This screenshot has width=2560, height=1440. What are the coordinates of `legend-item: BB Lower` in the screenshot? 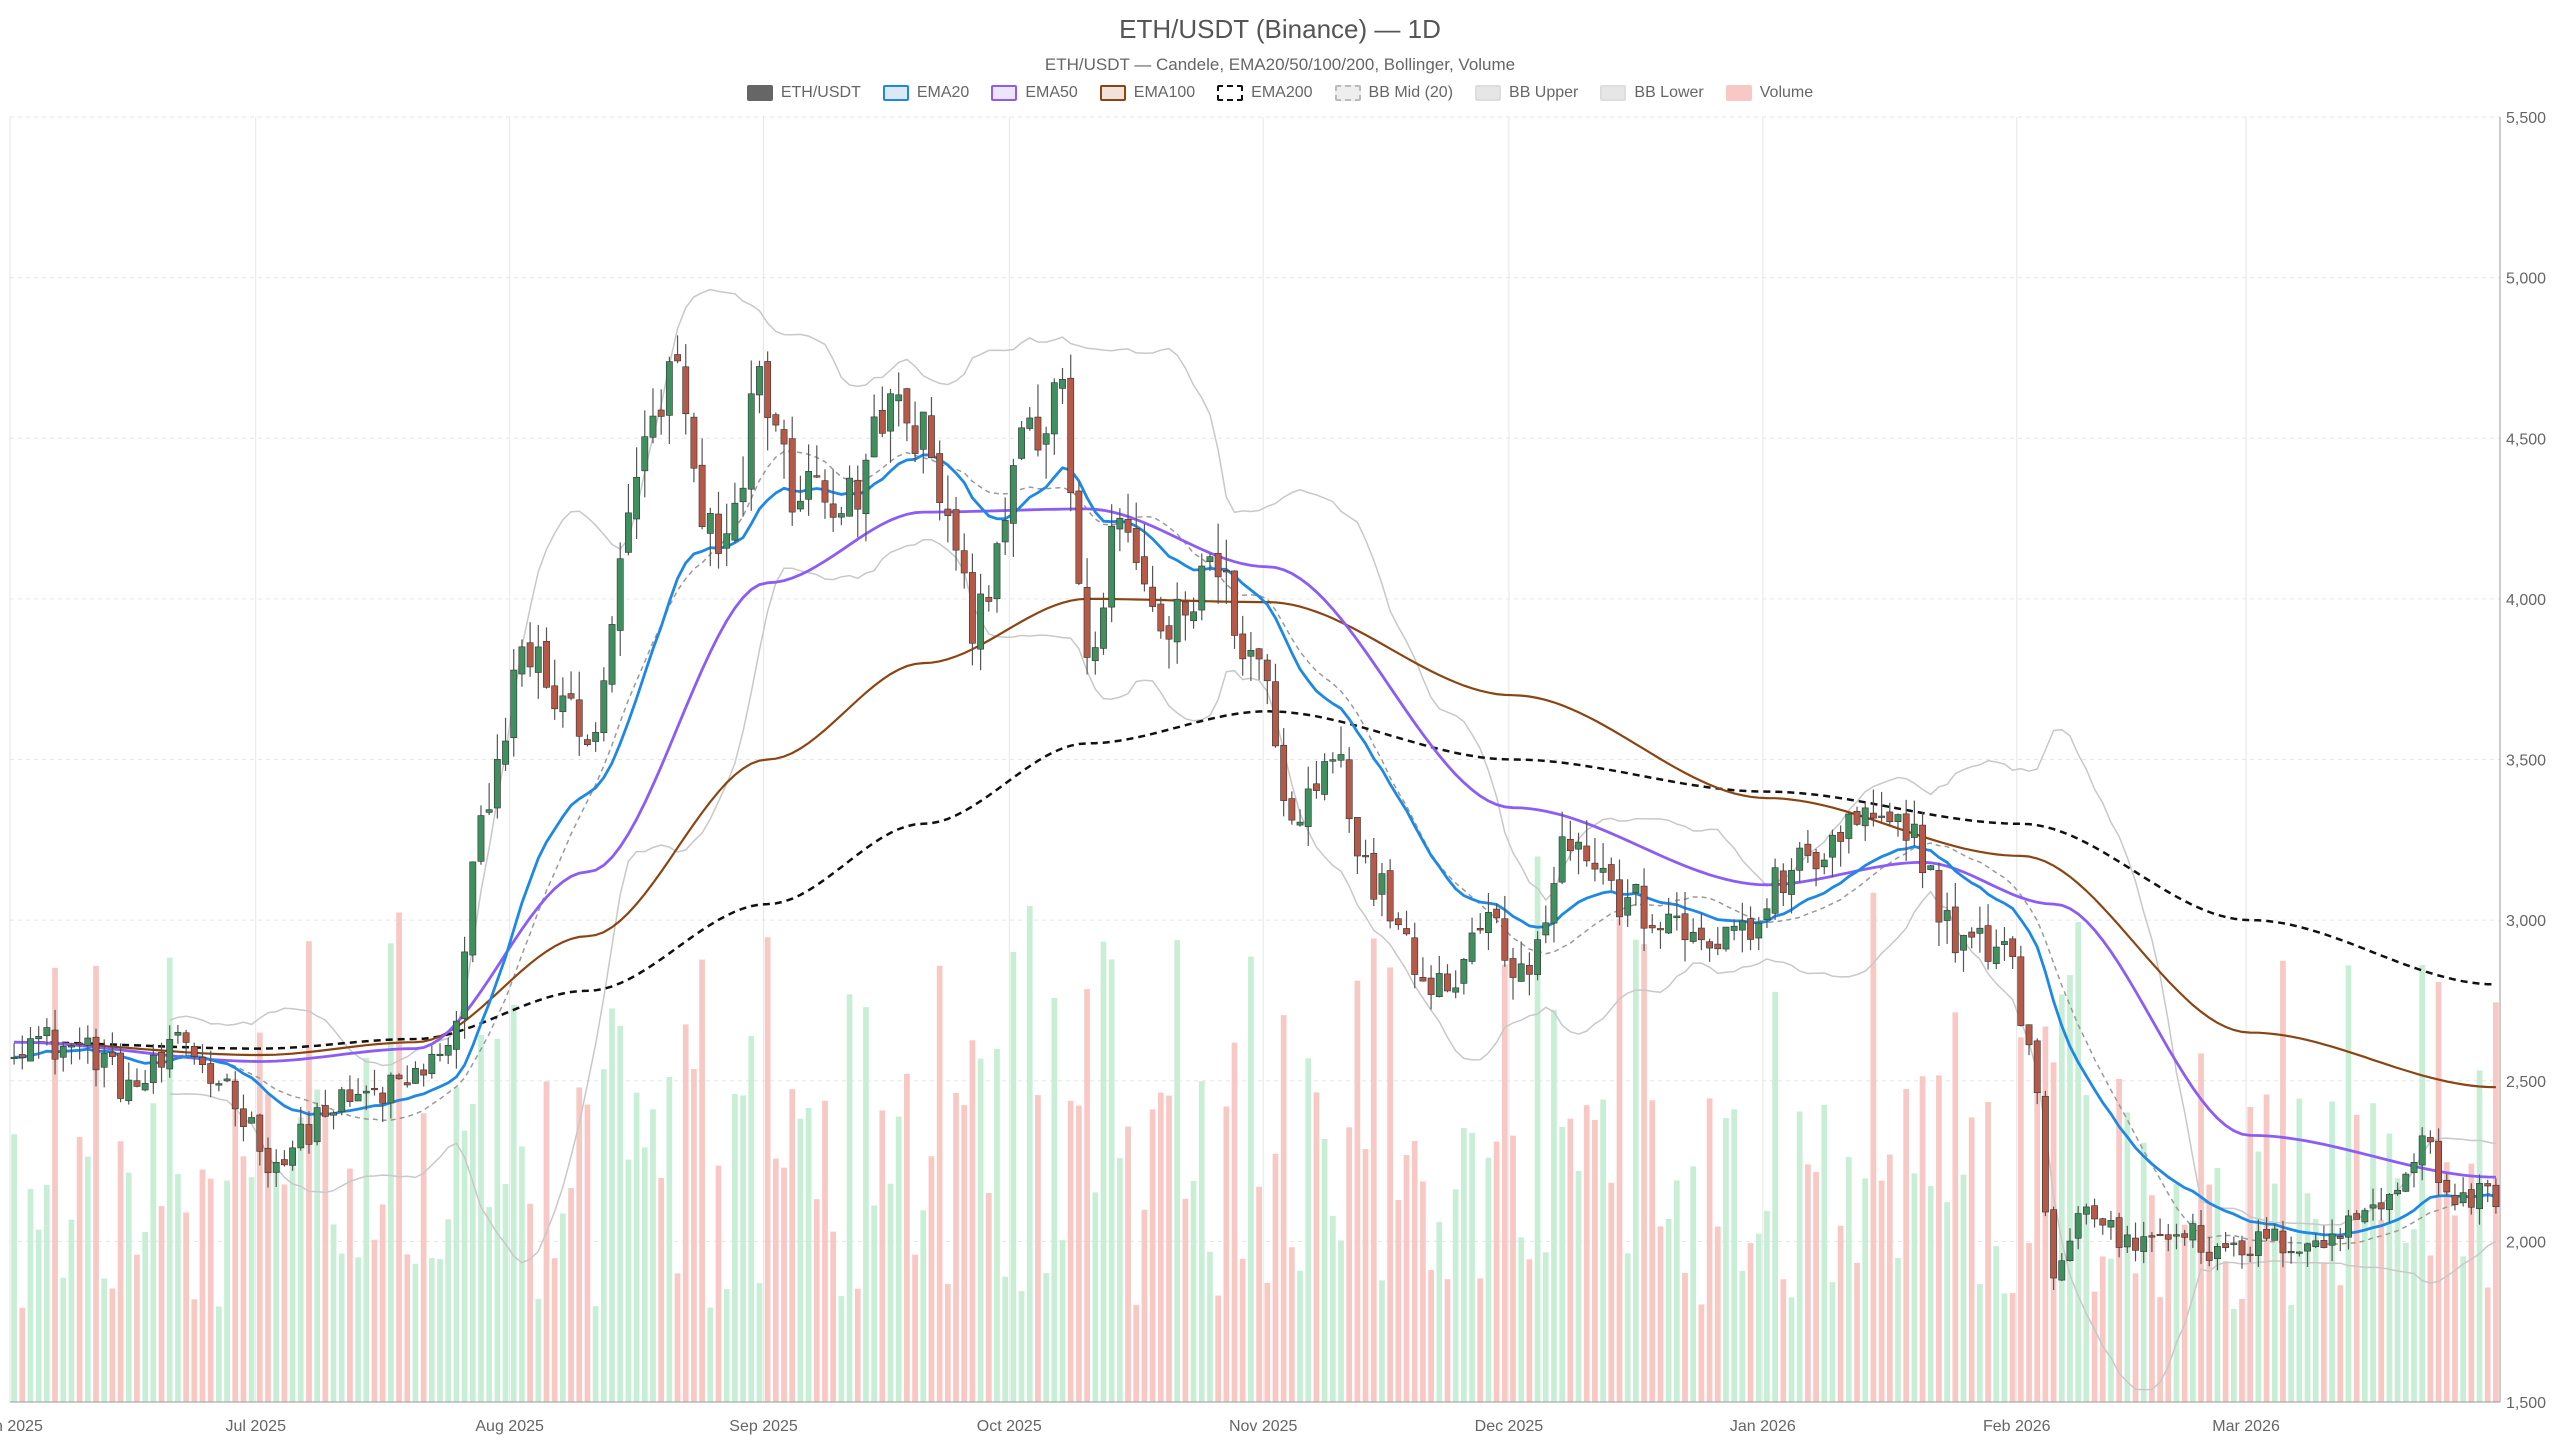 It's located at (1652, 93).